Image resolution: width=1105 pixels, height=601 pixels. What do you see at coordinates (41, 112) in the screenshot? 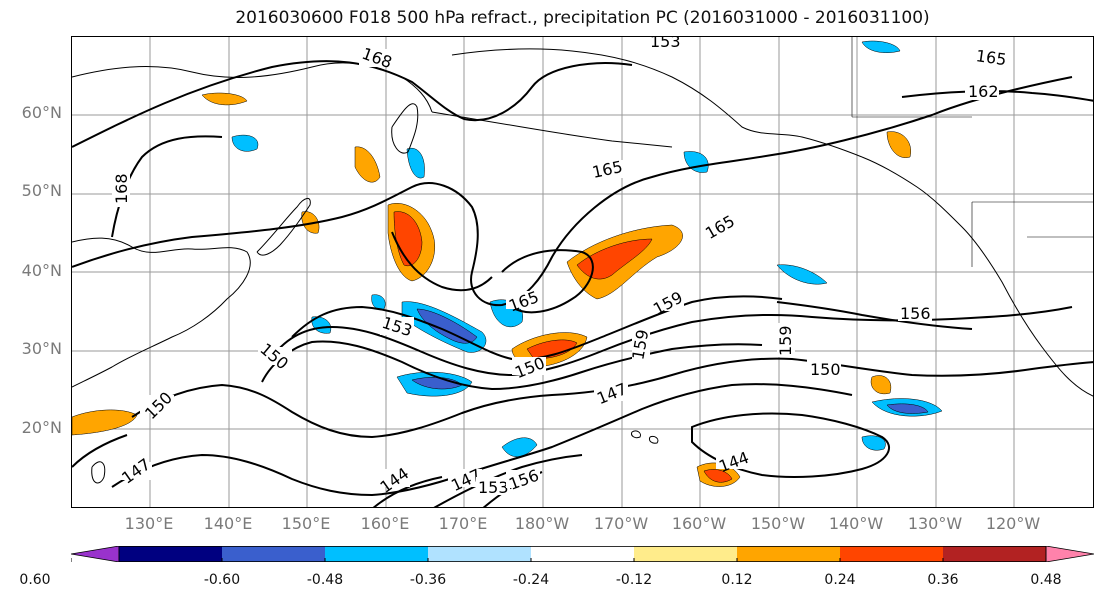
I see `lat-label-60n: 60°N` at bounding box center [41, 112].